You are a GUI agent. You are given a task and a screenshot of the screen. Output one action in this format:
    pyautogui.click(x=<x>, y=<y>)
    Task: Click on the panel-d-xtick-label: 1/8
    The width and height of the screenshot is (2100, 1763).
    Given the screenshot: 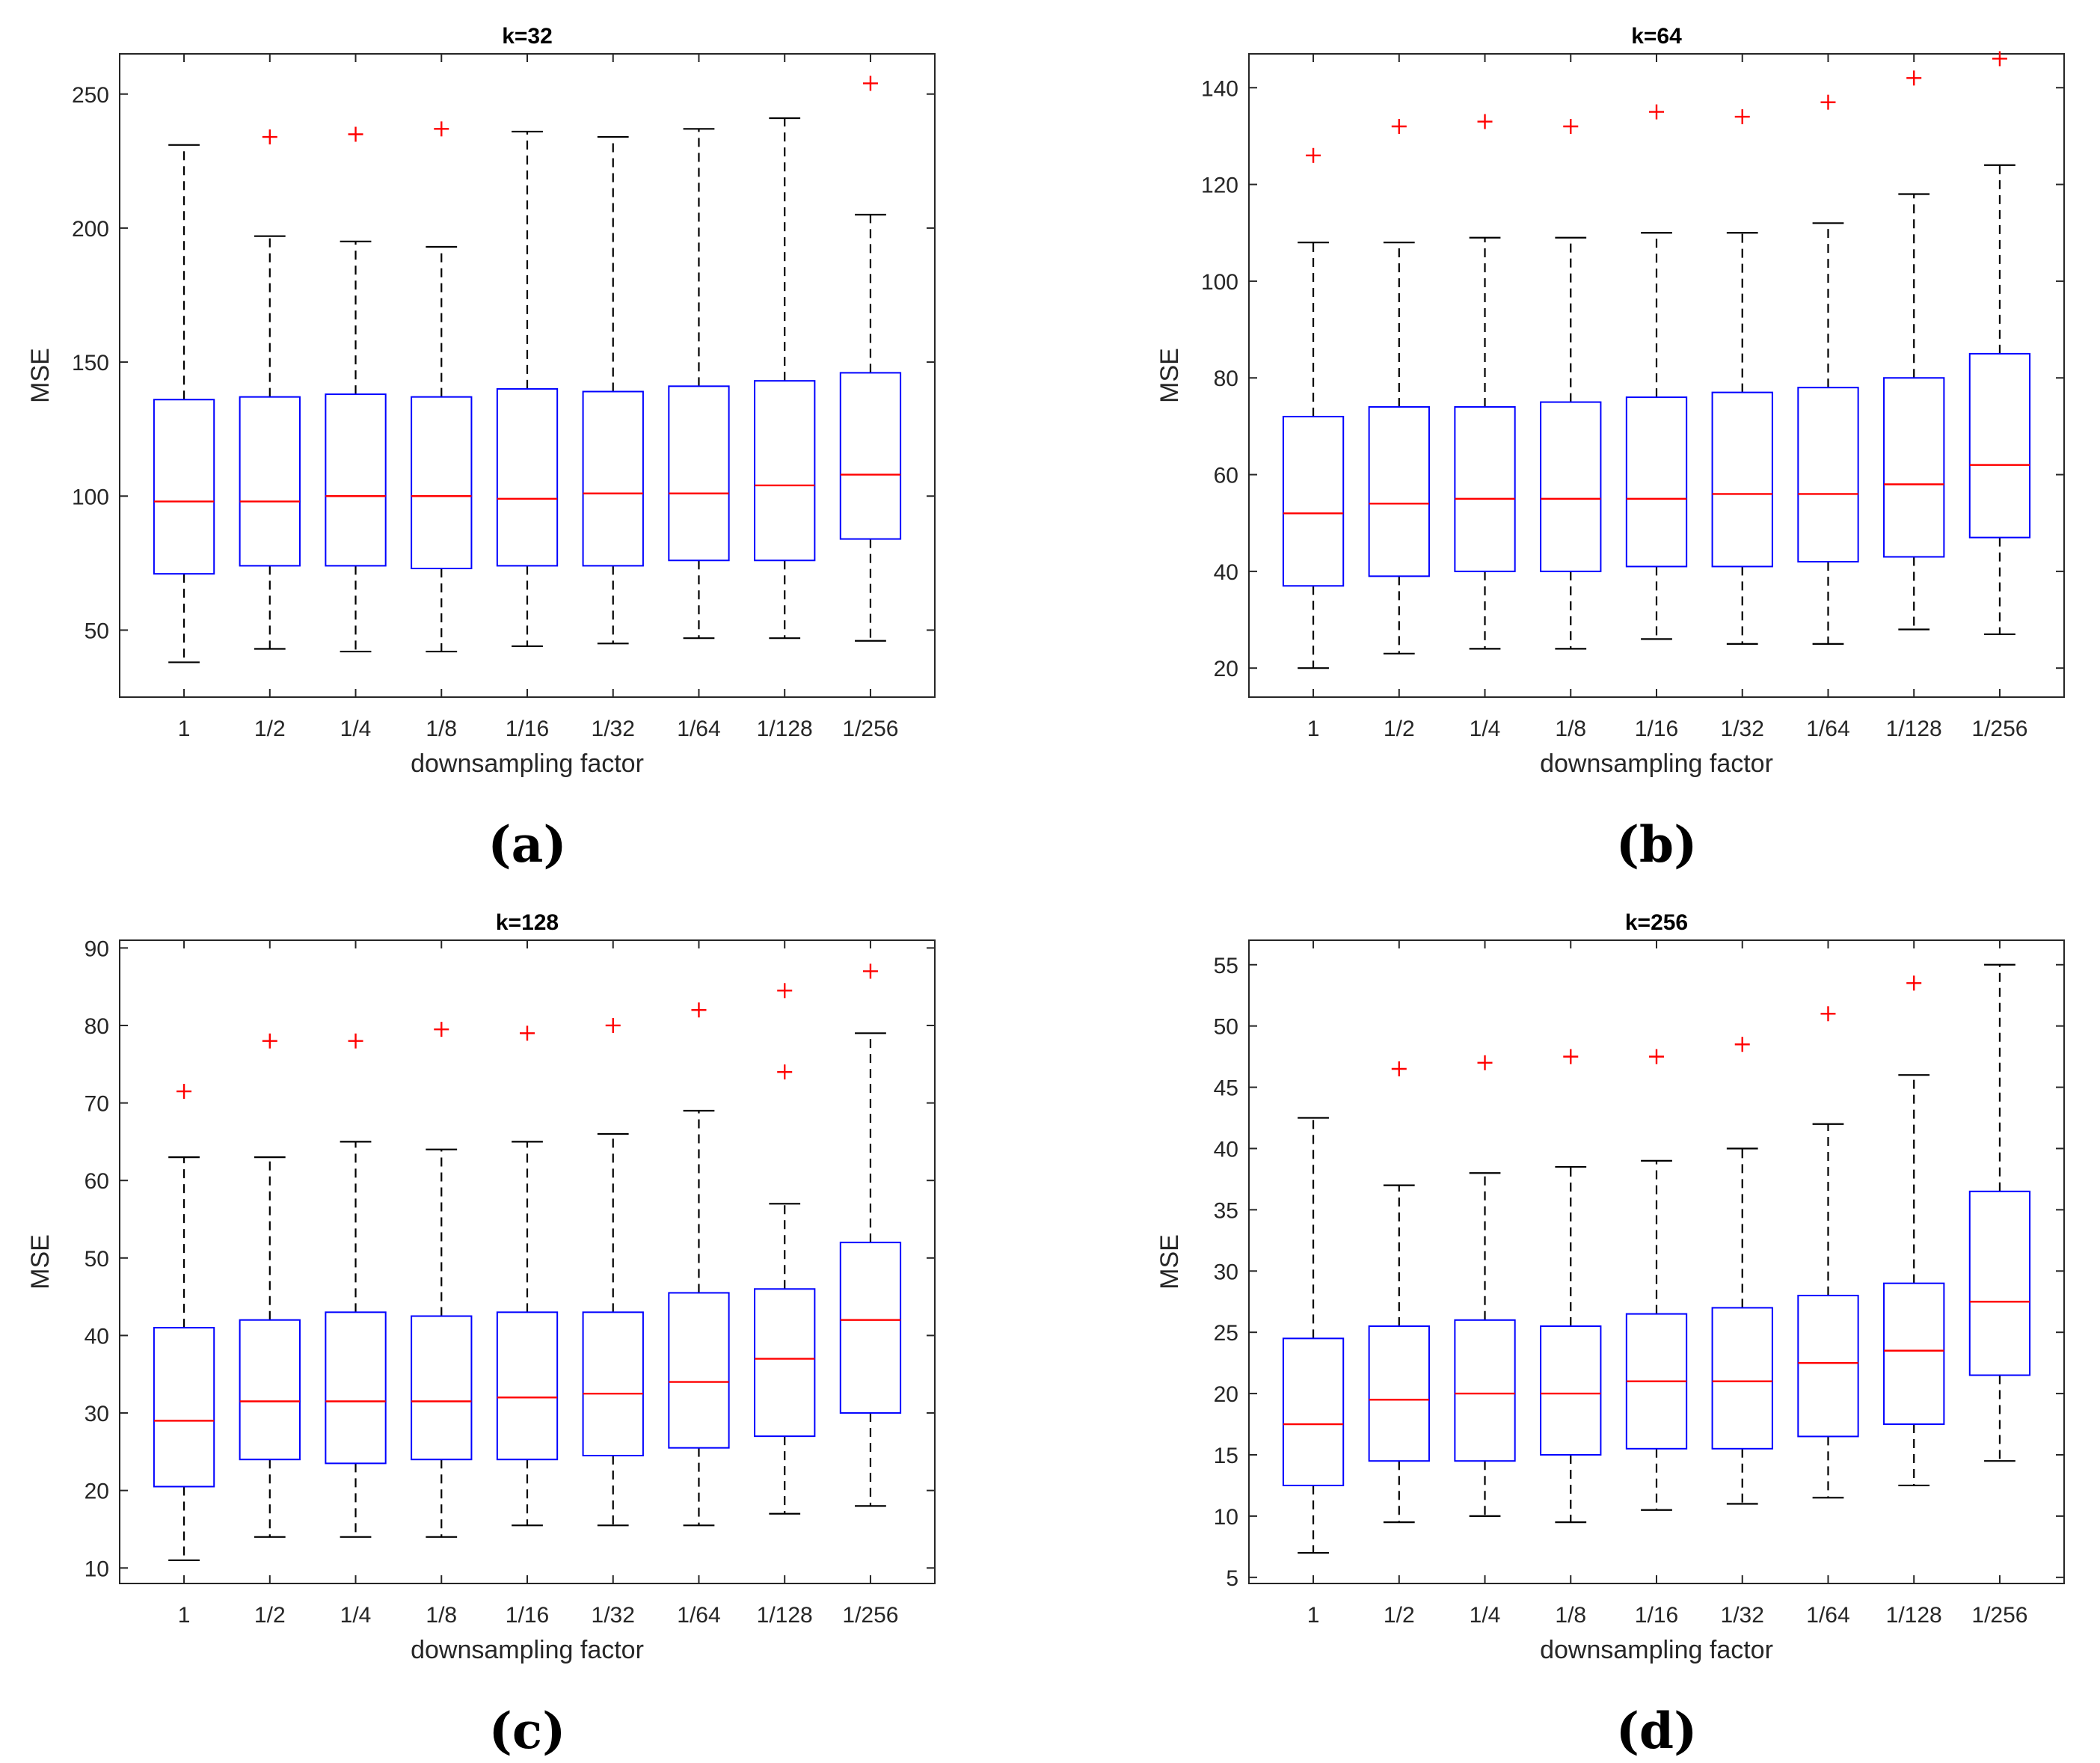 What is the action you would take?
    pyautogui.click(x=1570, y=1615)
    